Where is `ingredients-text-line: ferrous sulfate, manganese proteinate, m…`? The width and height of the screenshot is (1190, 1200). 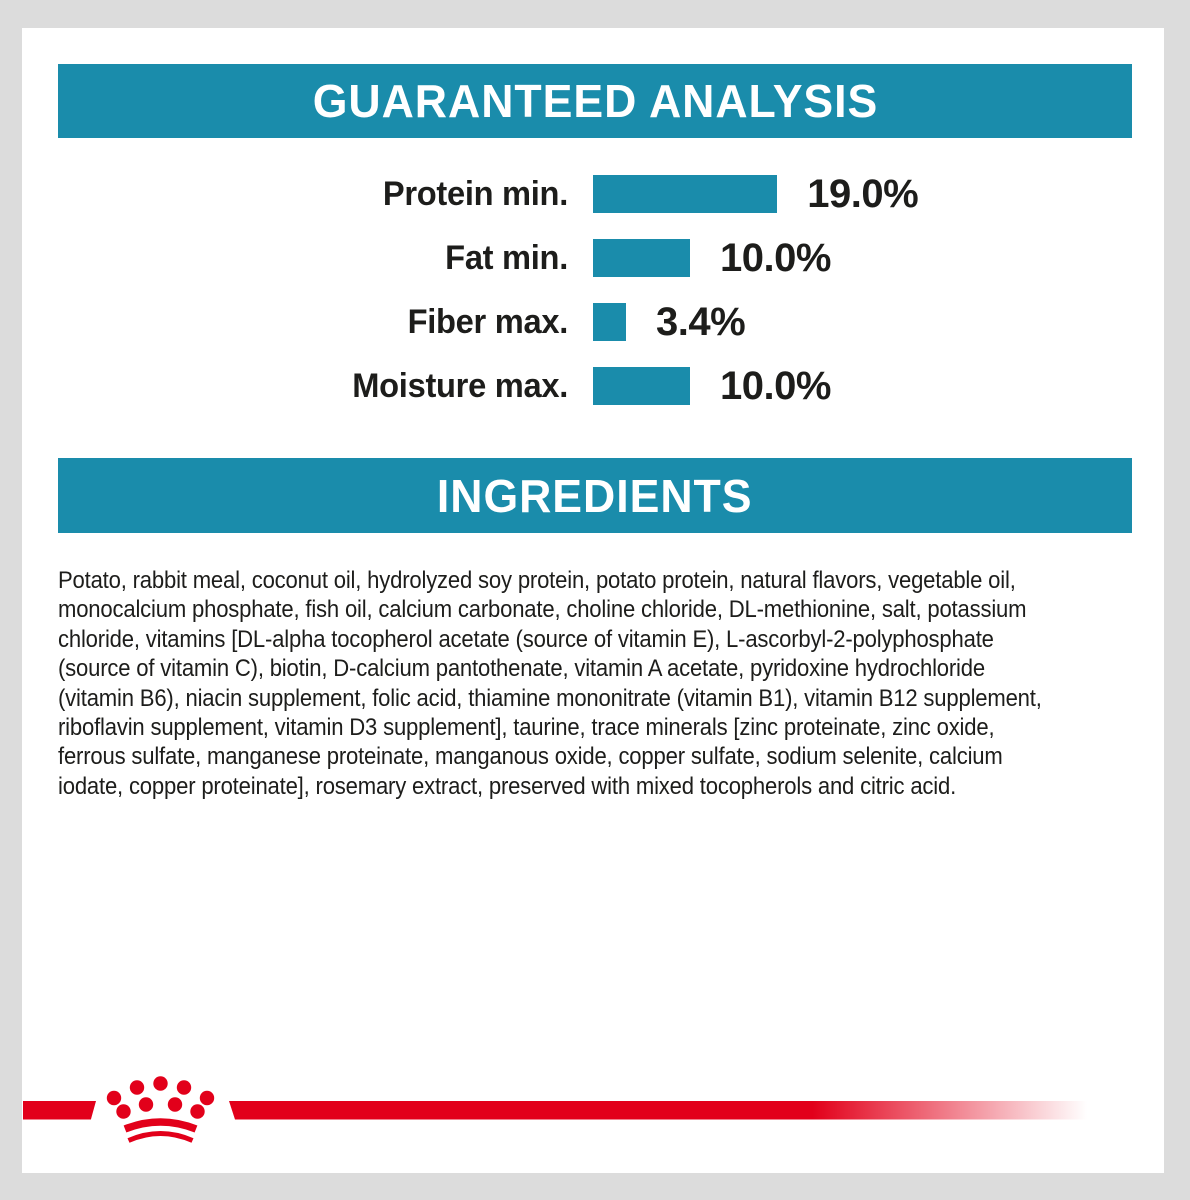 ingredients-text-line: ferrous sulfate, manganese proteinate, m… is located at coordinates (530, 757).